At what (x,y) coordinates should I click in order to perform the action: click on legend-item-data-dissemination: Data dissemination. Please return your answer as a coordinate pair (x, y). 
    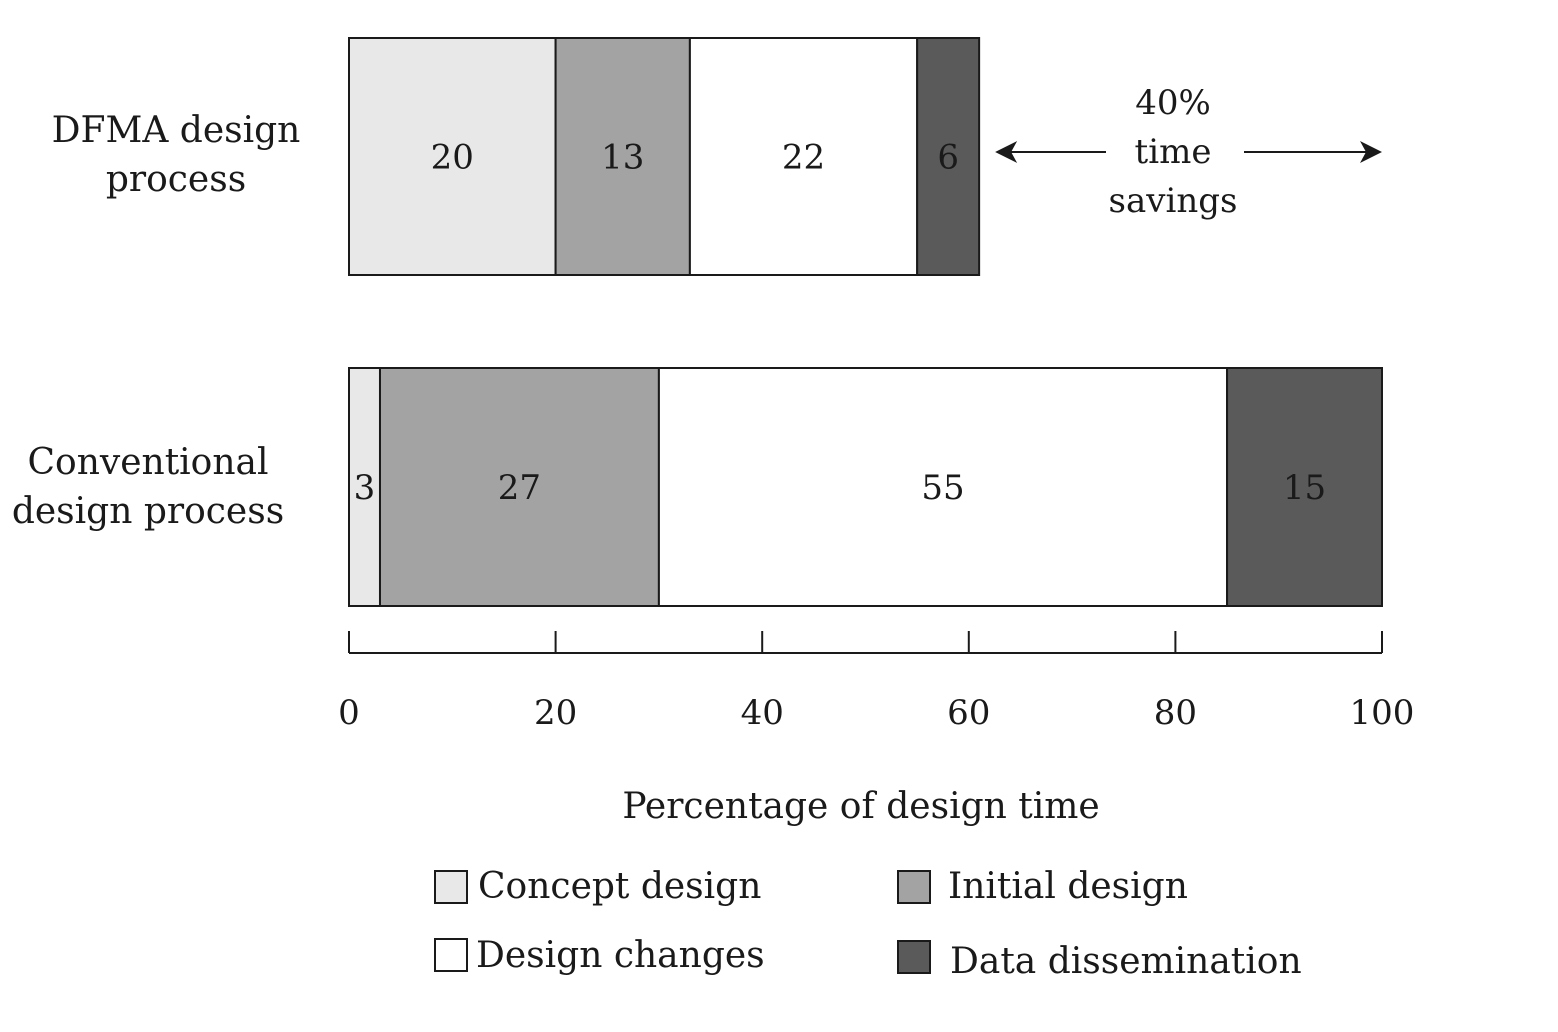
    Looking at the image, I should click on (1099, 961).